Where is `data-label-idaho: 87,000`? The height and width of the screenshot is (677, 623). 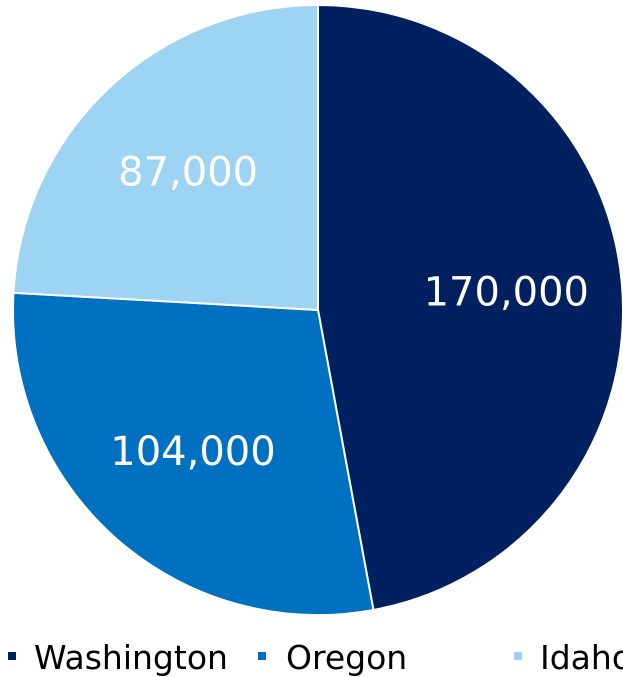 data-label-idaho: 87,000 is located at coordinates (188, 173).